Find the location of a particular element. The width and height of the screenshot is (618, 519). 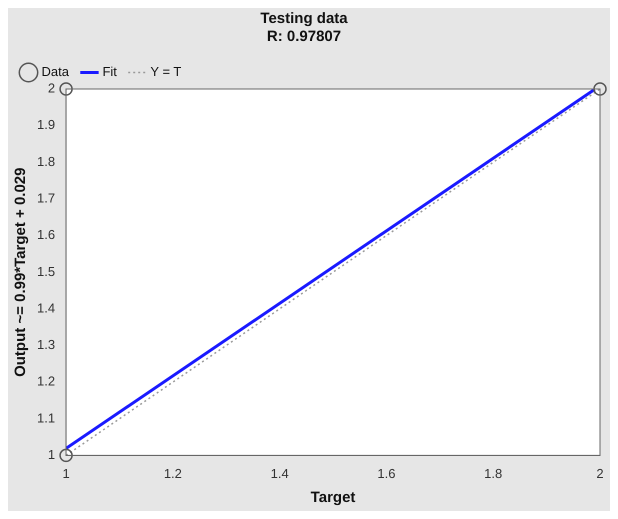

x-tick-label: 1.8 is located at coordinates (493, 473).